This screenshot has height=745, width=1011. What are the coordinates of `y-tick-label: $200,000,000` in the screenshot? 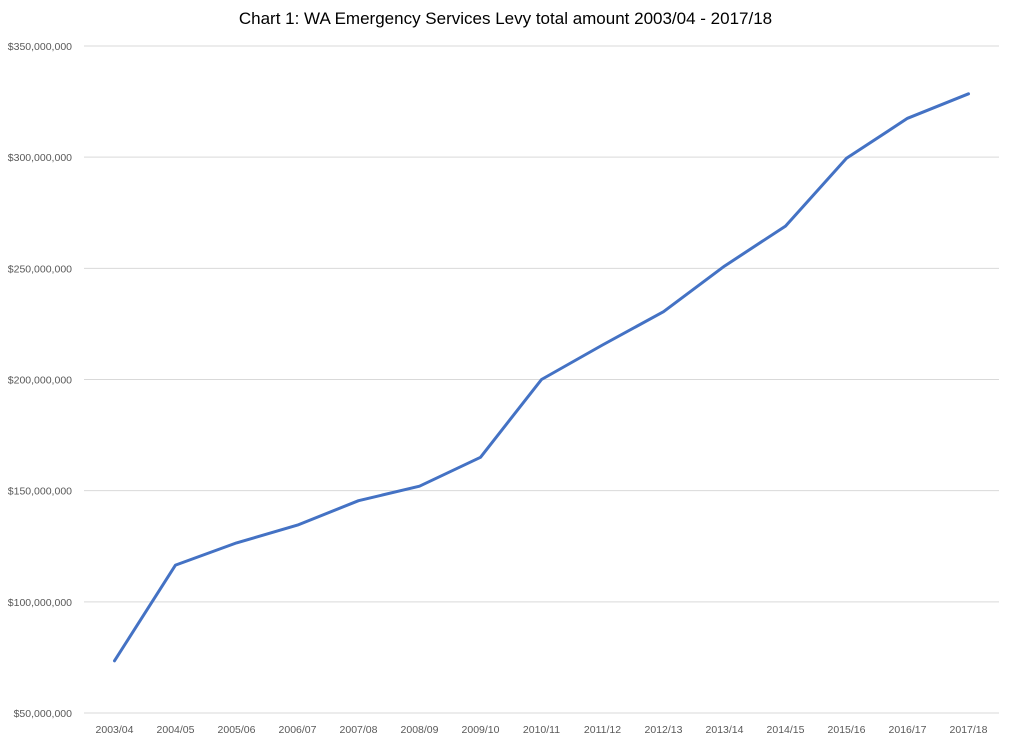 It's located at (40, 381).